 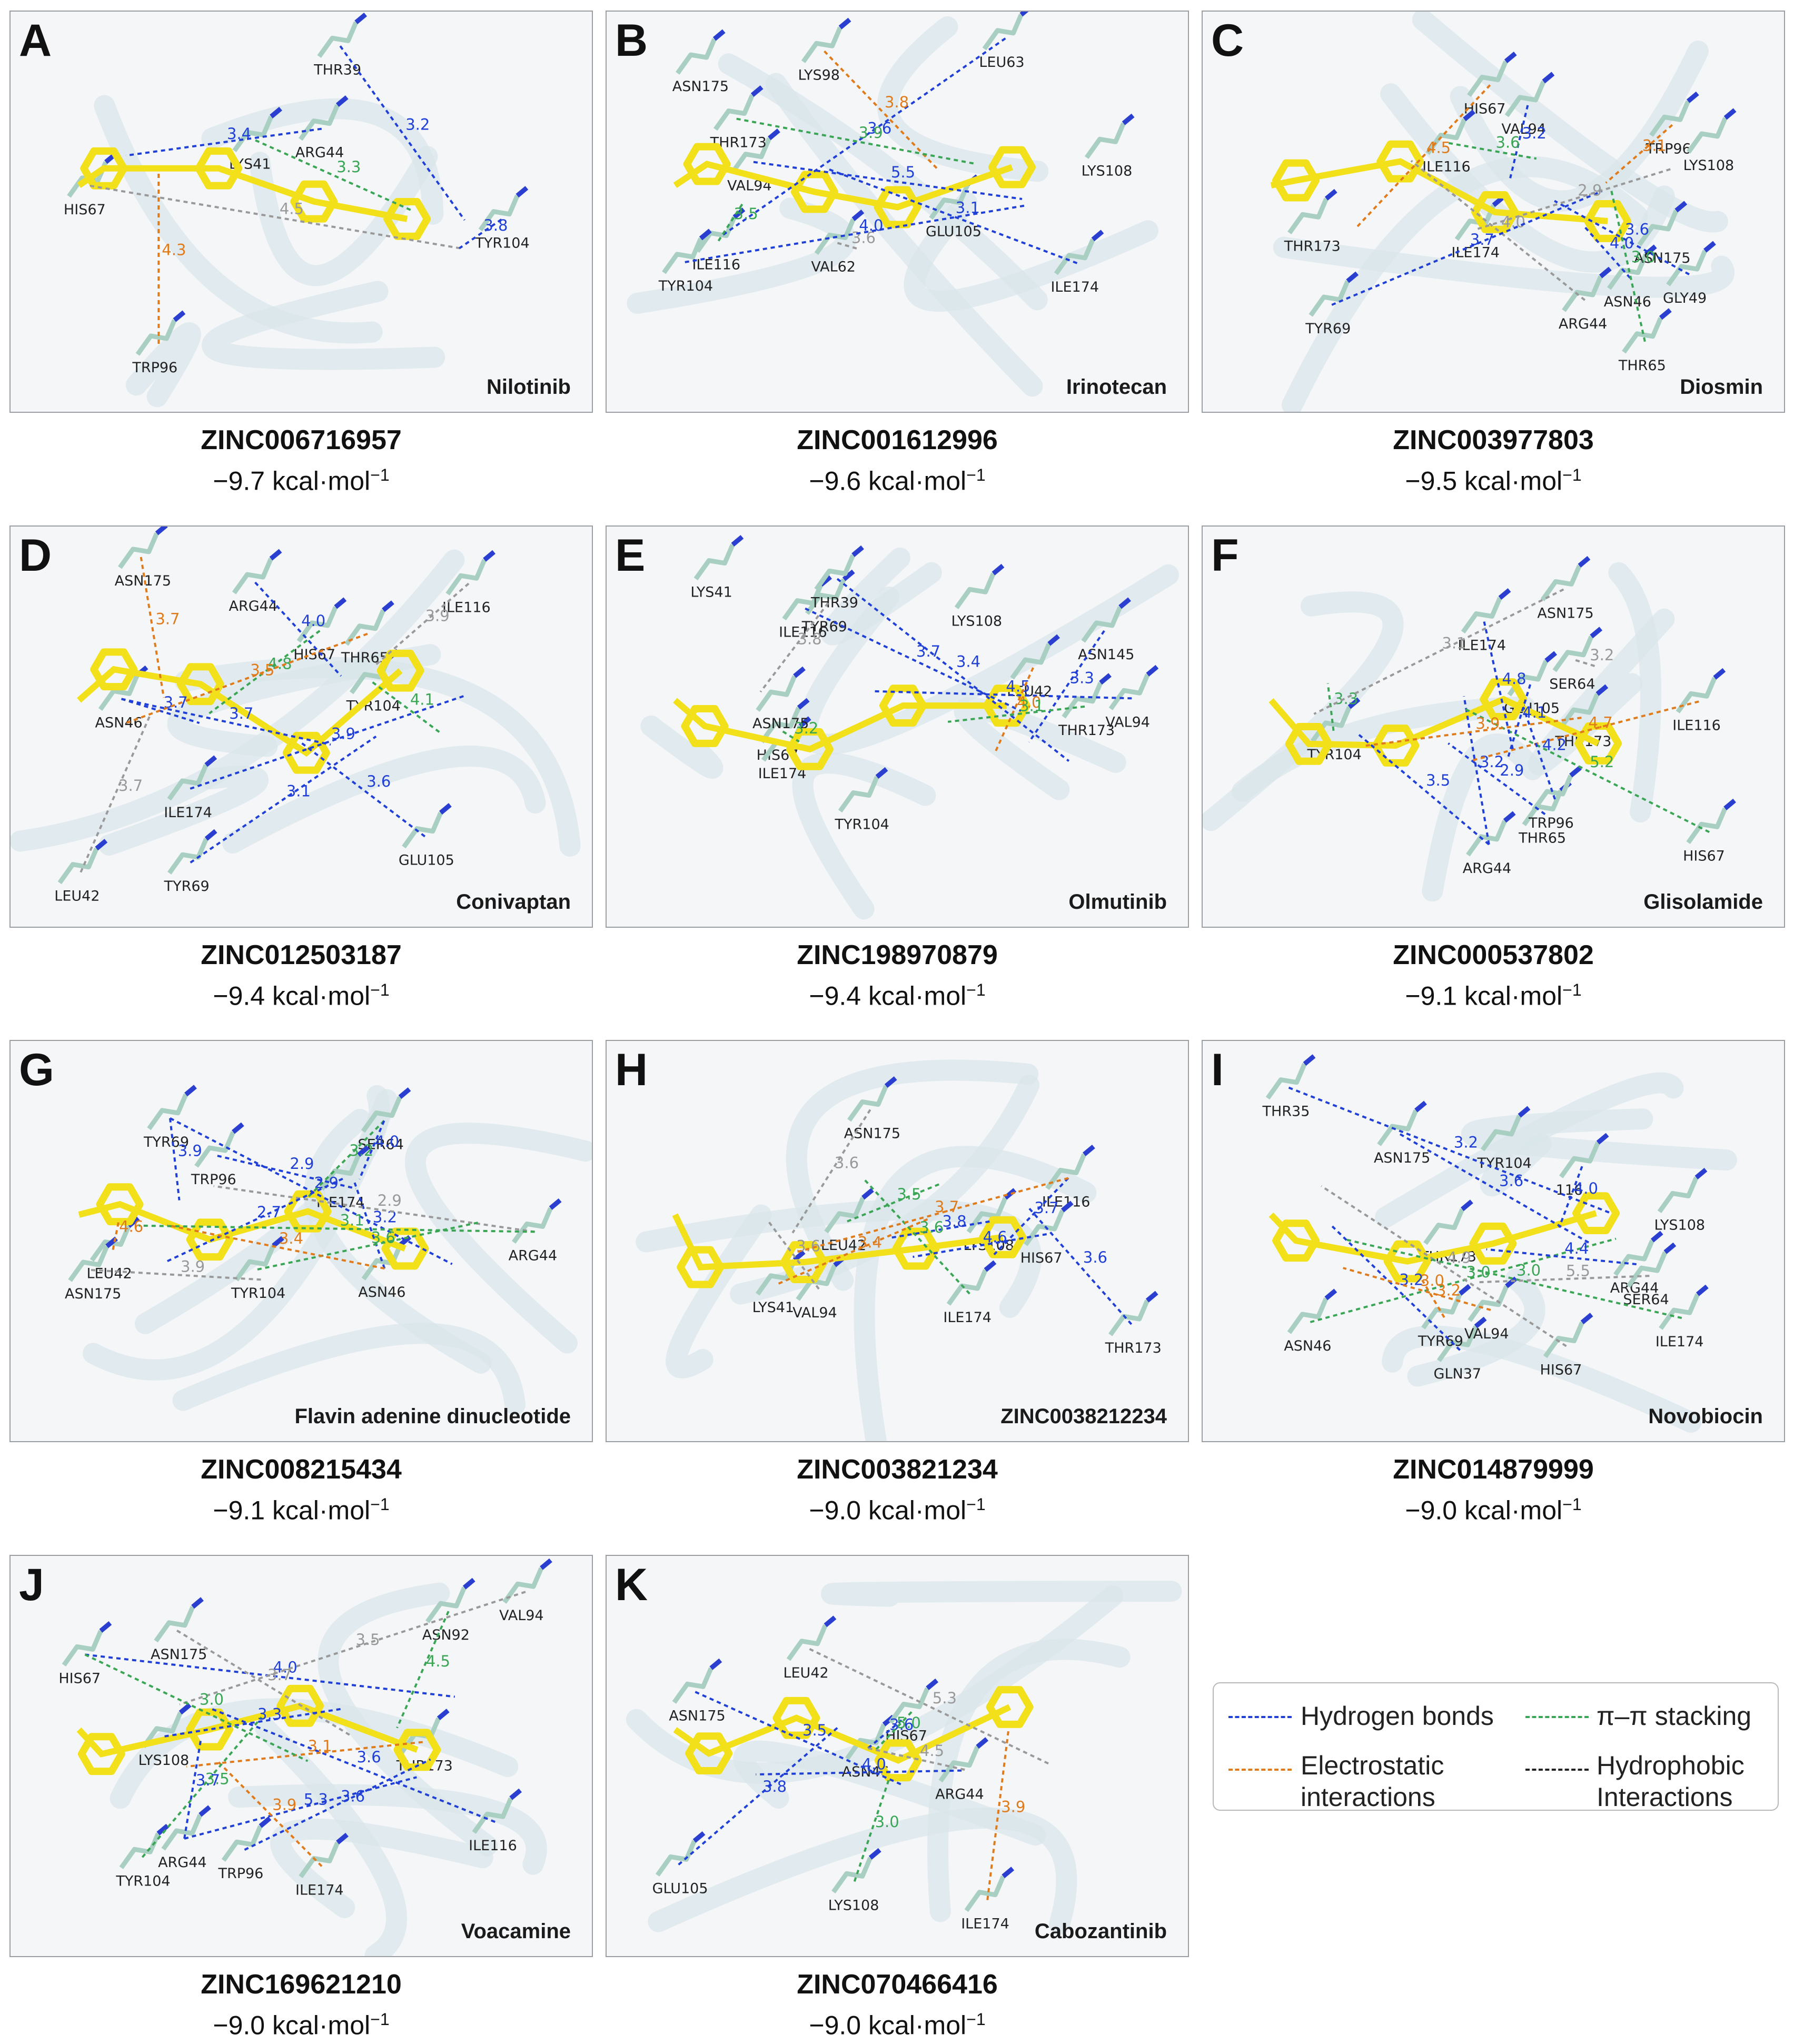 I want to click on svg-text: 4.8, so click(x=279, y=663).